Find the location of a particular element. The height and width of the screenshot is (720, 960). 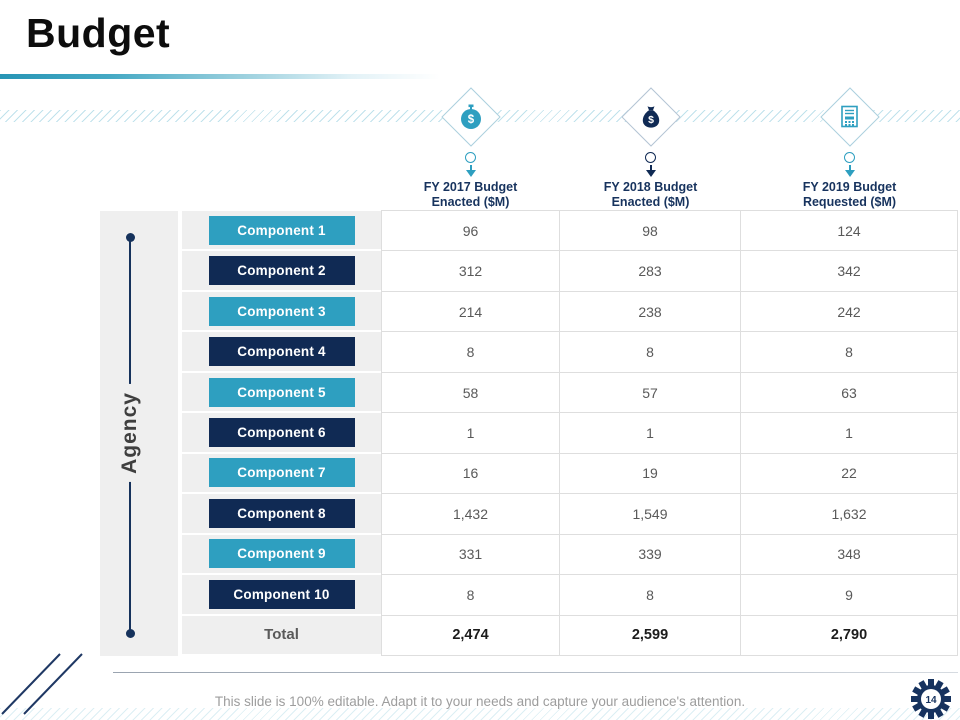

value-cell: 1,549 is located at coordinates (650, 514).